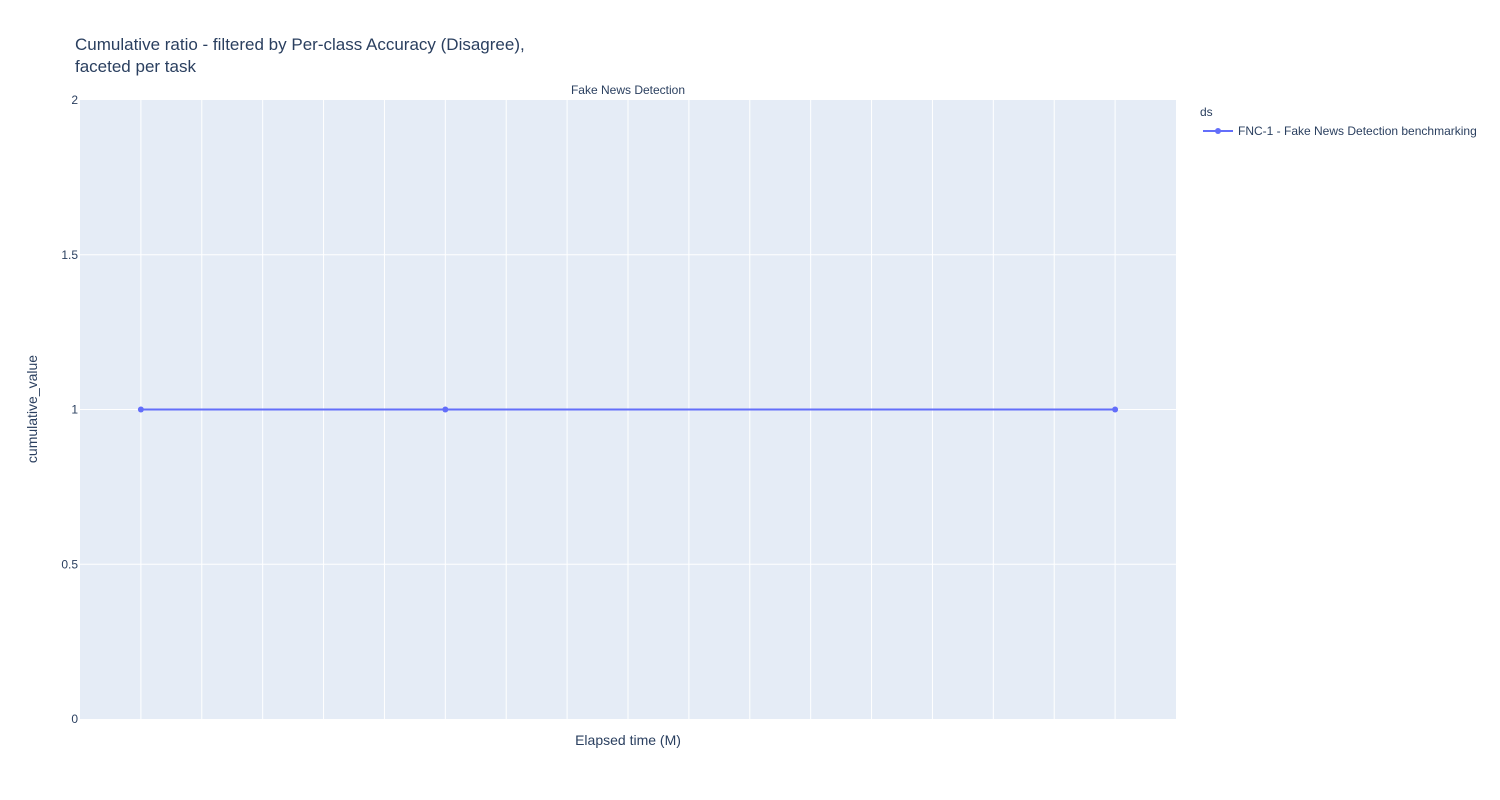 The height and width of the screenshot is (800, 1500). What do you see at coordinates (1357, 131) in the screenshot?
I see `legend-item-label: FNC-1 - Fake News Detection benchmarking` at bounding box center [1357, 131].